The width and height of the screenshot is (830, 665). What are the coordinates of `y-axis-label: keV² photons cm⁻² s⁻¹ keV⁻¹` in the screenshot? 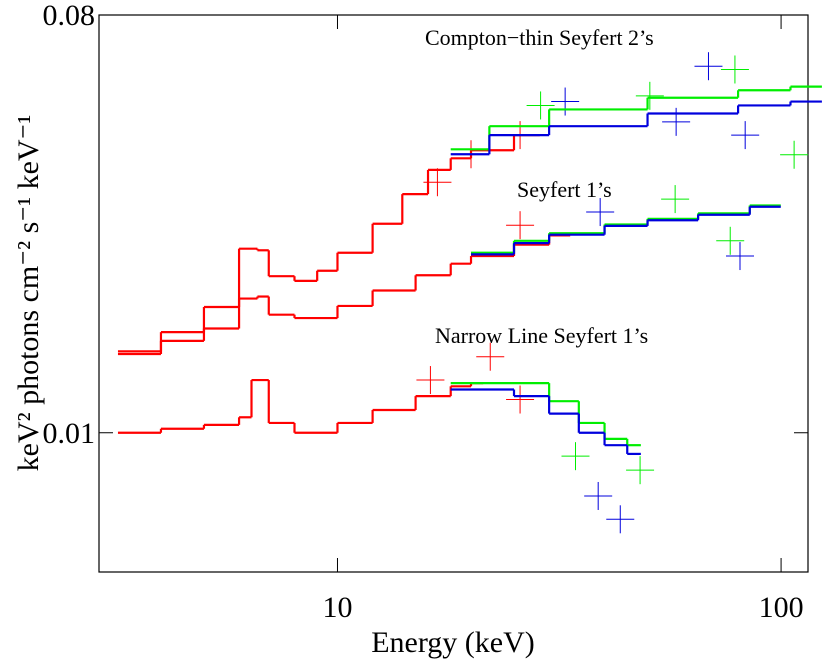 It's located at (28, 293).